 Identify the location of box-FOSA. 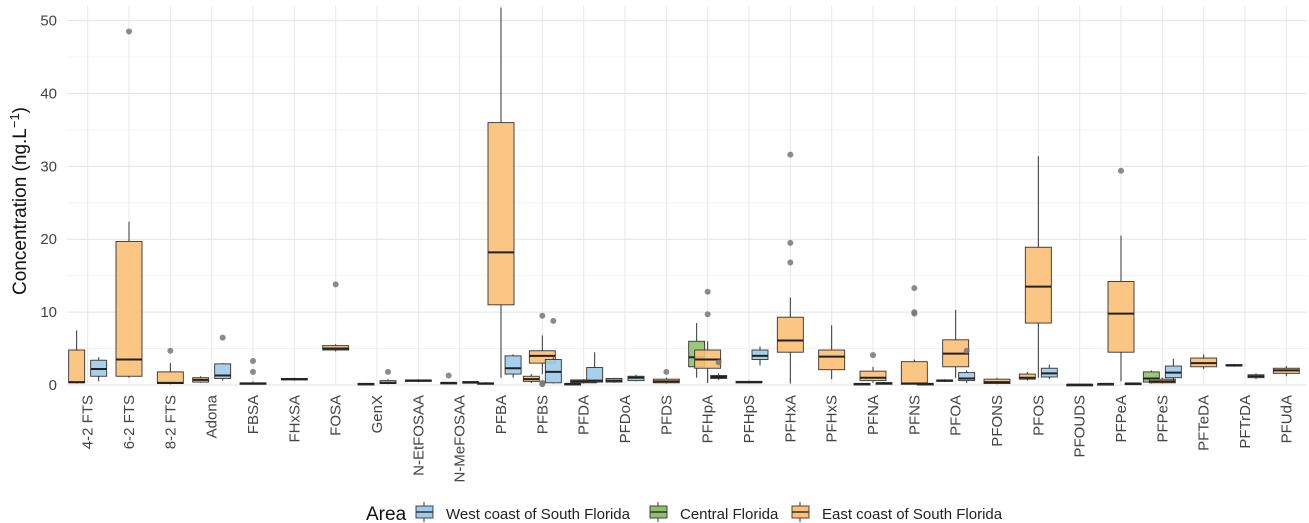
(336, 316).